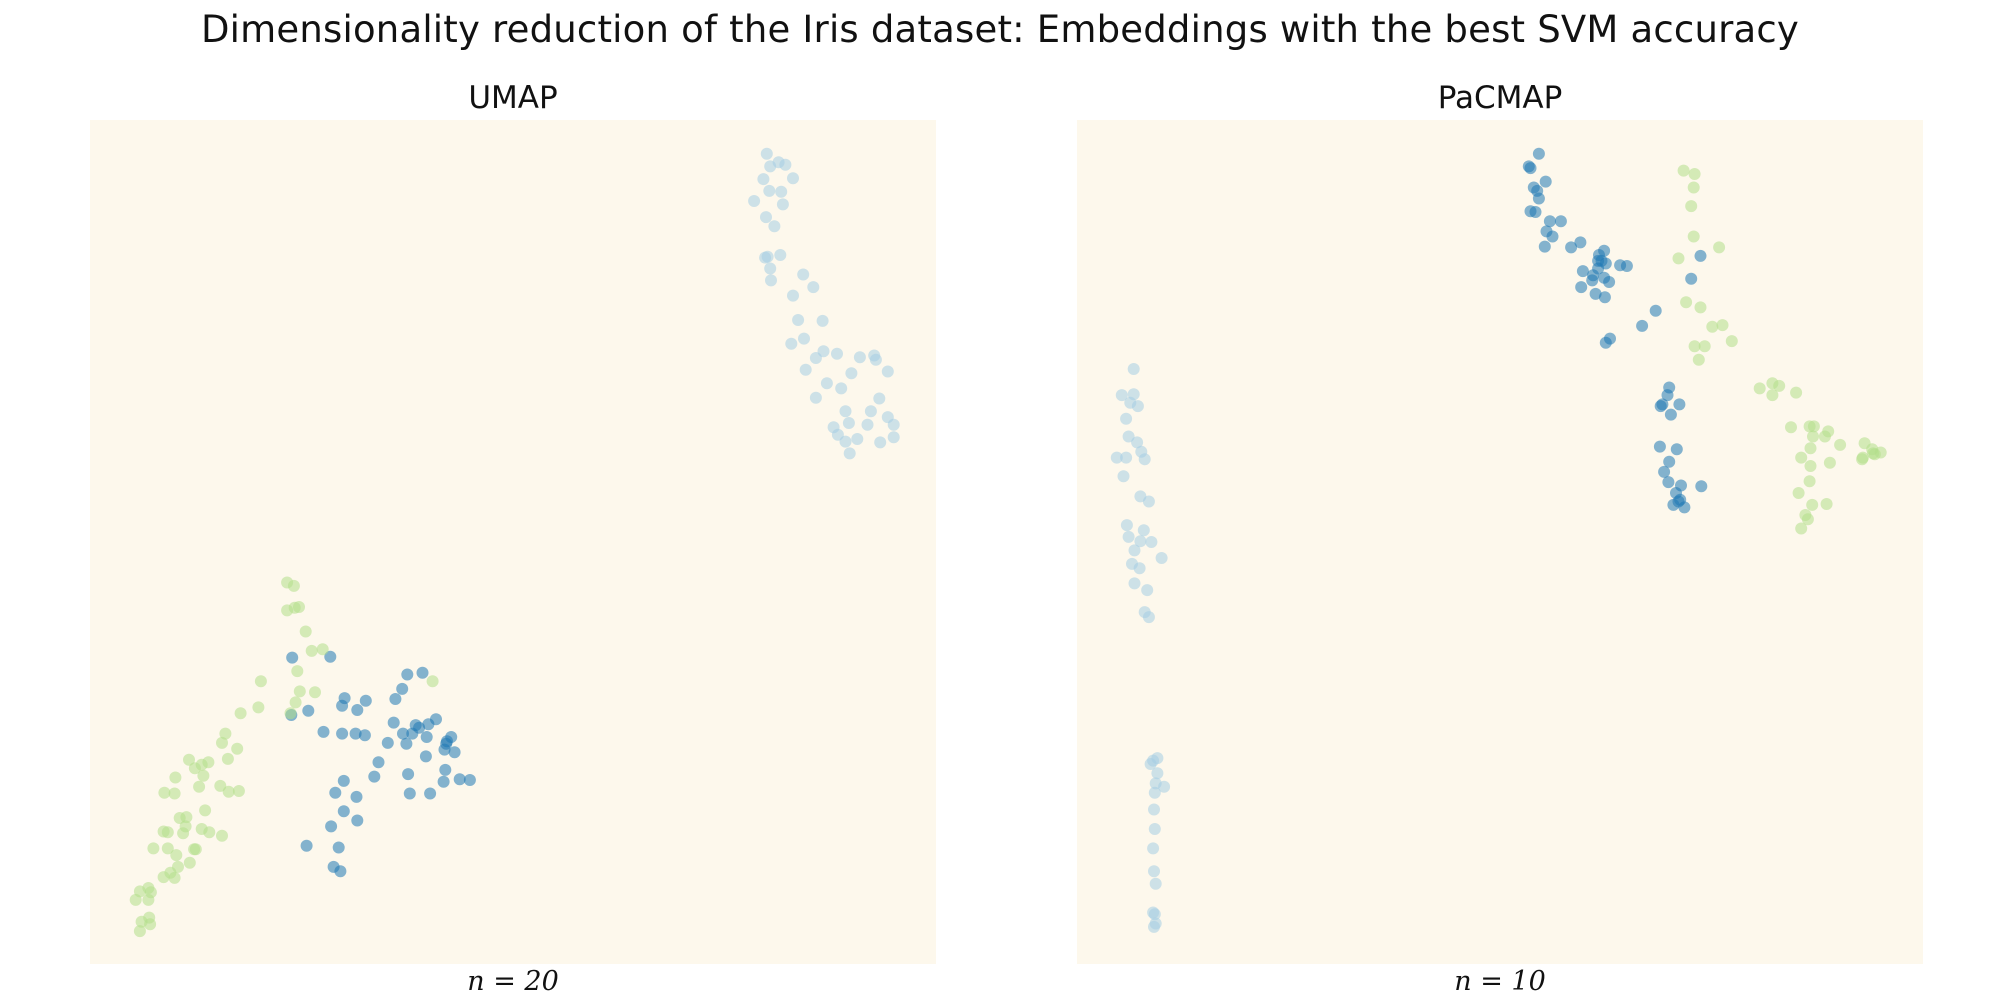 The image size is (2000, 1000). What do you see at coordinates (1500, 98) in the screenshot?
I see `pacmap-panel-title: PaCMAP` at bounding box center [1500, 98].